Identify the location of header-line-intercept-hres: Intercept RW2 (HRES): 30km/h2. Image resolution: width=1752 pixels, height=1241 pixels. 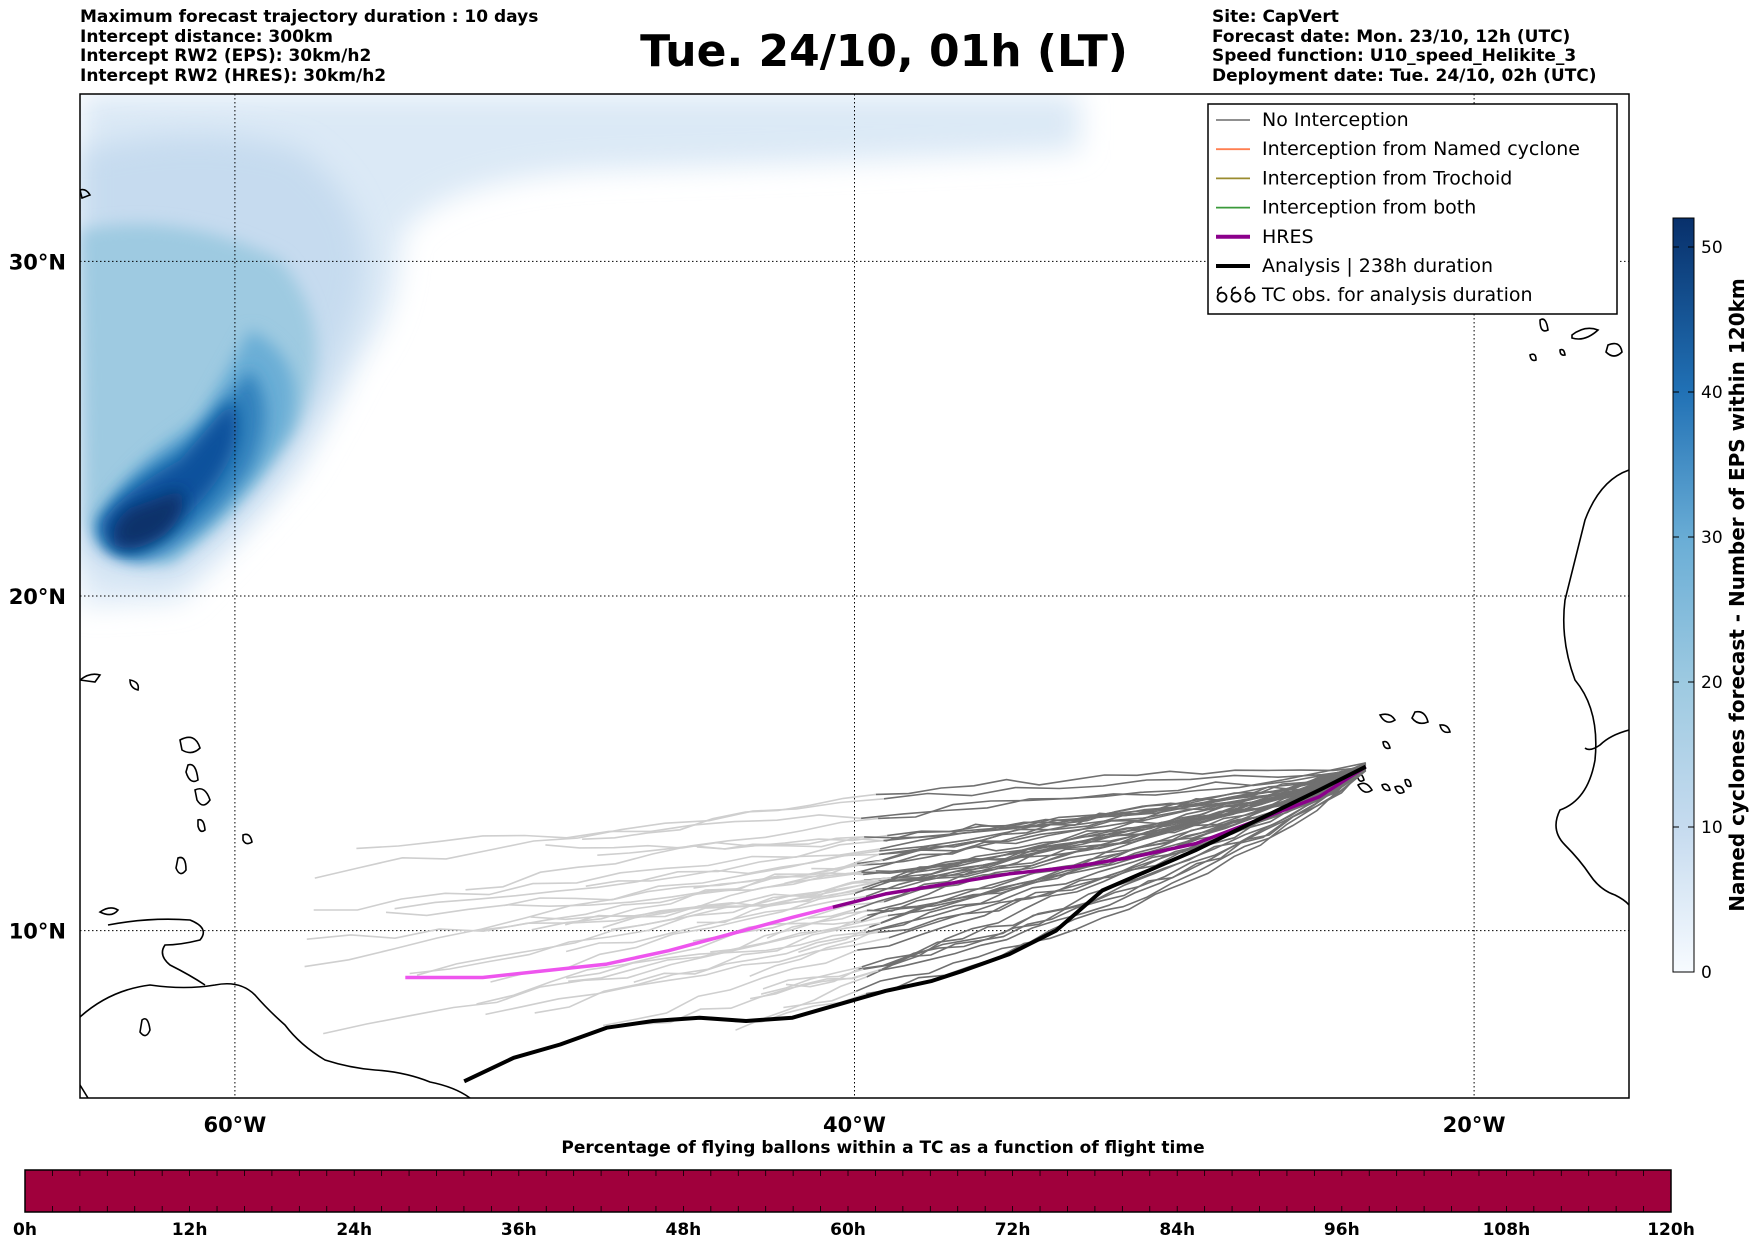
(233, 75).